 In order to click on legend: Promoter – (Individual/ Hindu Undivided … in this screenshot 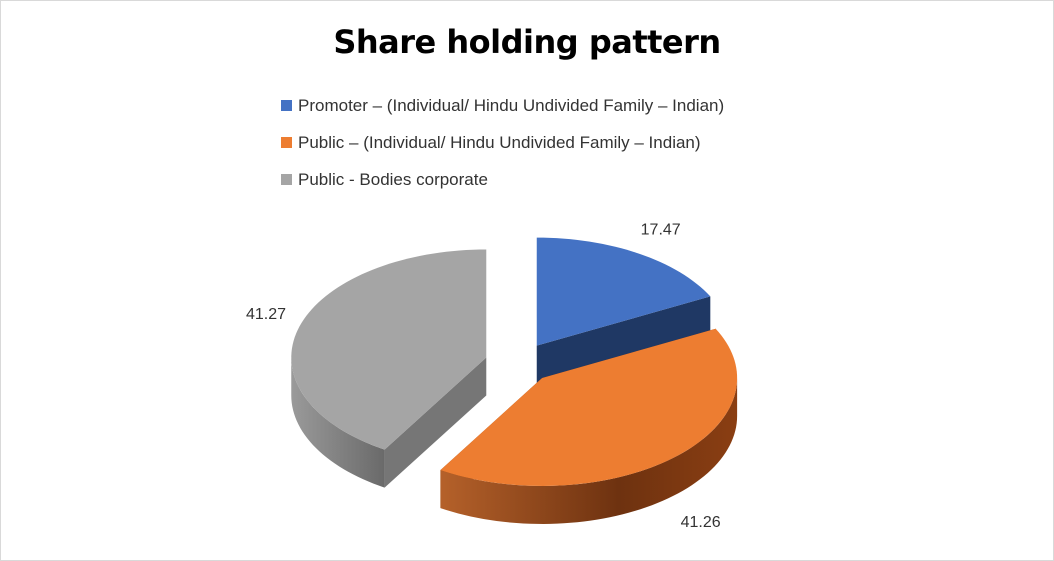, I will do `click(502, 142)`.